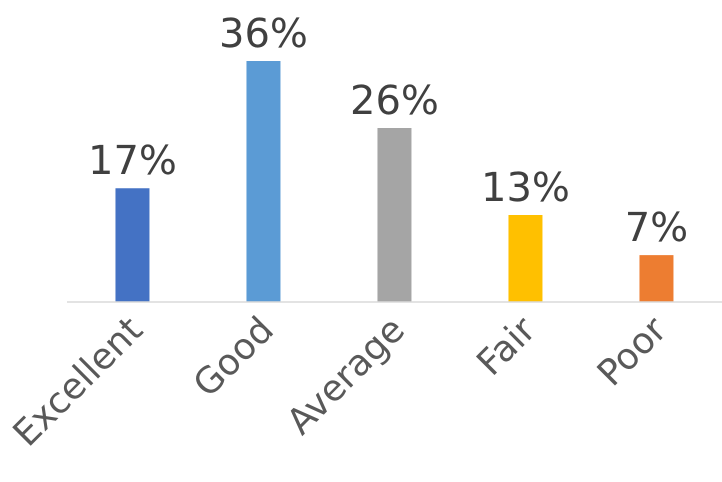 The image size is (722, 482). I want to click on x-tick-label: Fair, so click(506, 346).